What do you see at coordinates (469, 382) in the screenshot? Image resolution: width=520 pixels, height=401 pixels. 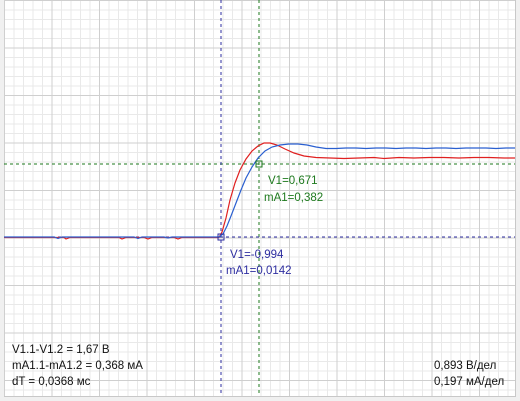 I see `current-scale-label: 0,197 мА/дел` at bounding box center [469, 382].